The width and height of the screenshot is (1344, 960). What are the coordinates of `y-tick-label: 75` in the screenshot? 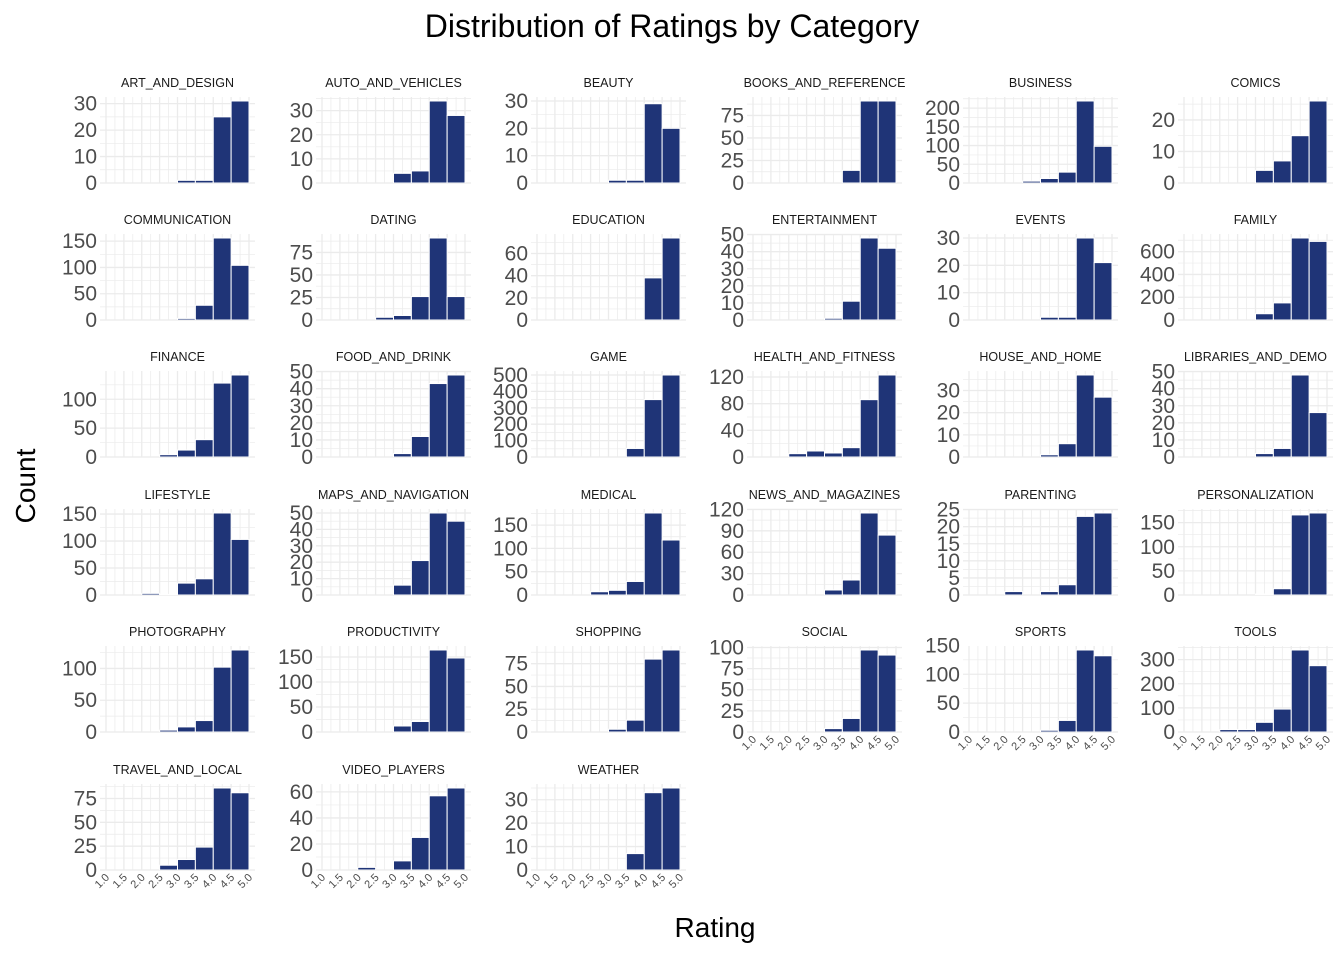 It's located at (732, 115).